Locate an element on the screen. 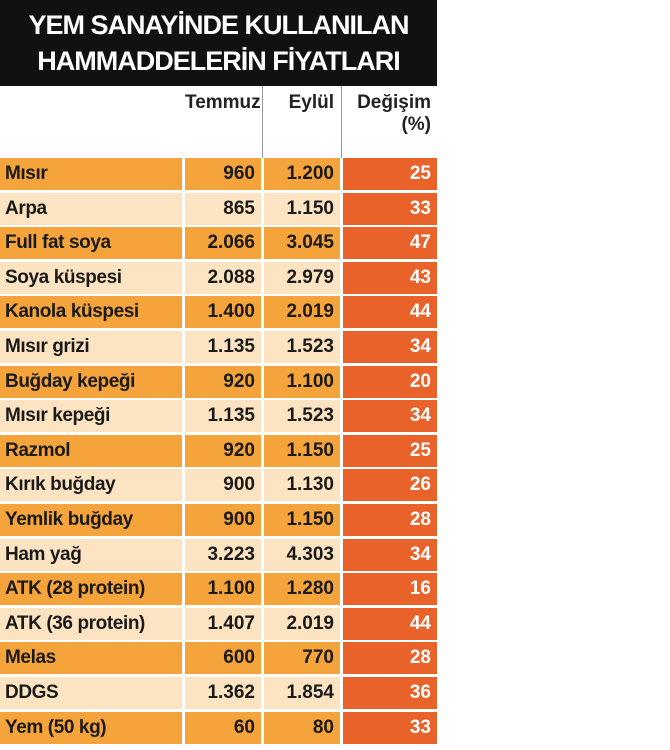 Image resolution: width=670 pixels, height=750 pixels. table-row: Buğday kepeği 920 1.100 20 is located at coordinates (218, 383).